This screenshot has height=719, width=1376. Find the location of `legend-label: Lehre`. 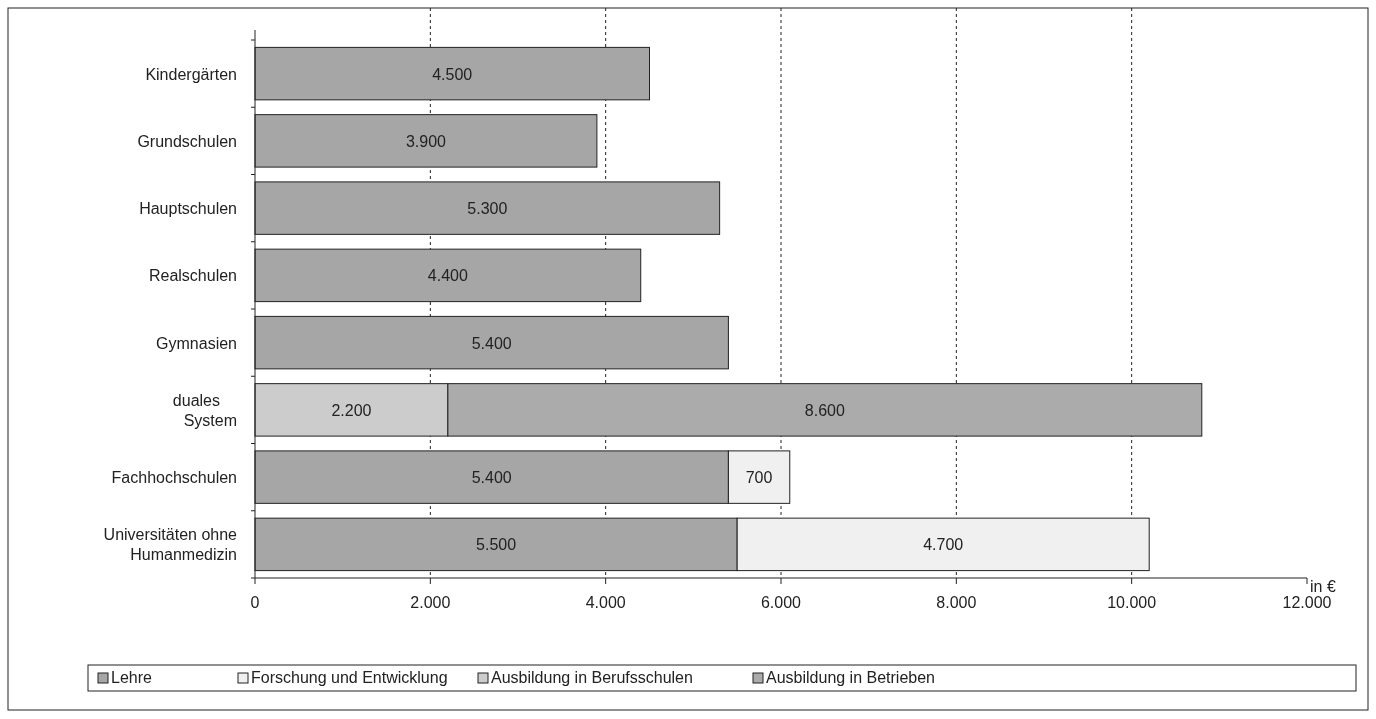

legend-label: Lehre is located at coordinates (132, 677).